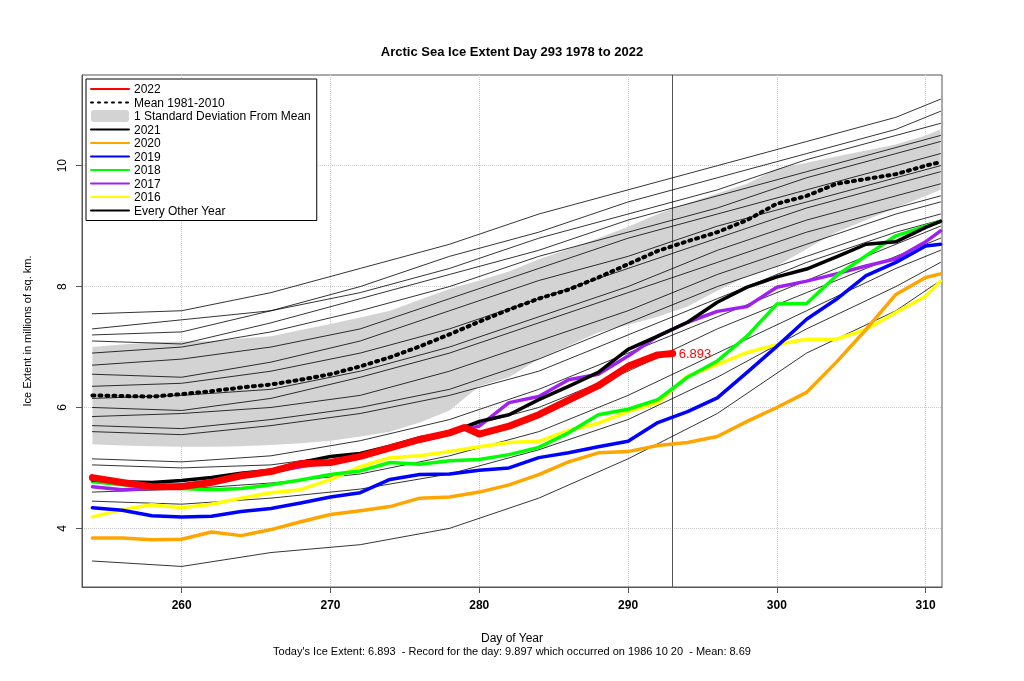 The image size is (1024, 681). Describe the element at coordinates (148, 197) in the screenshot. I see `legend-label: 2016` at that location.